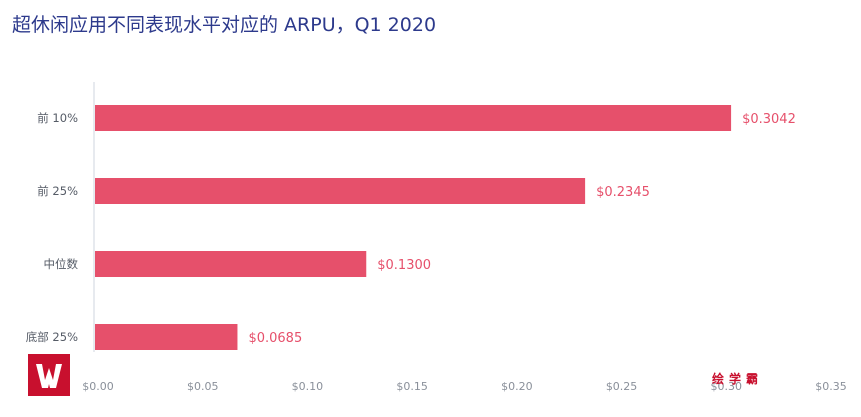  Describe the element at coordinates (203, 386) in the screenshot. I see `x-tick-label: $0.05` at that location.